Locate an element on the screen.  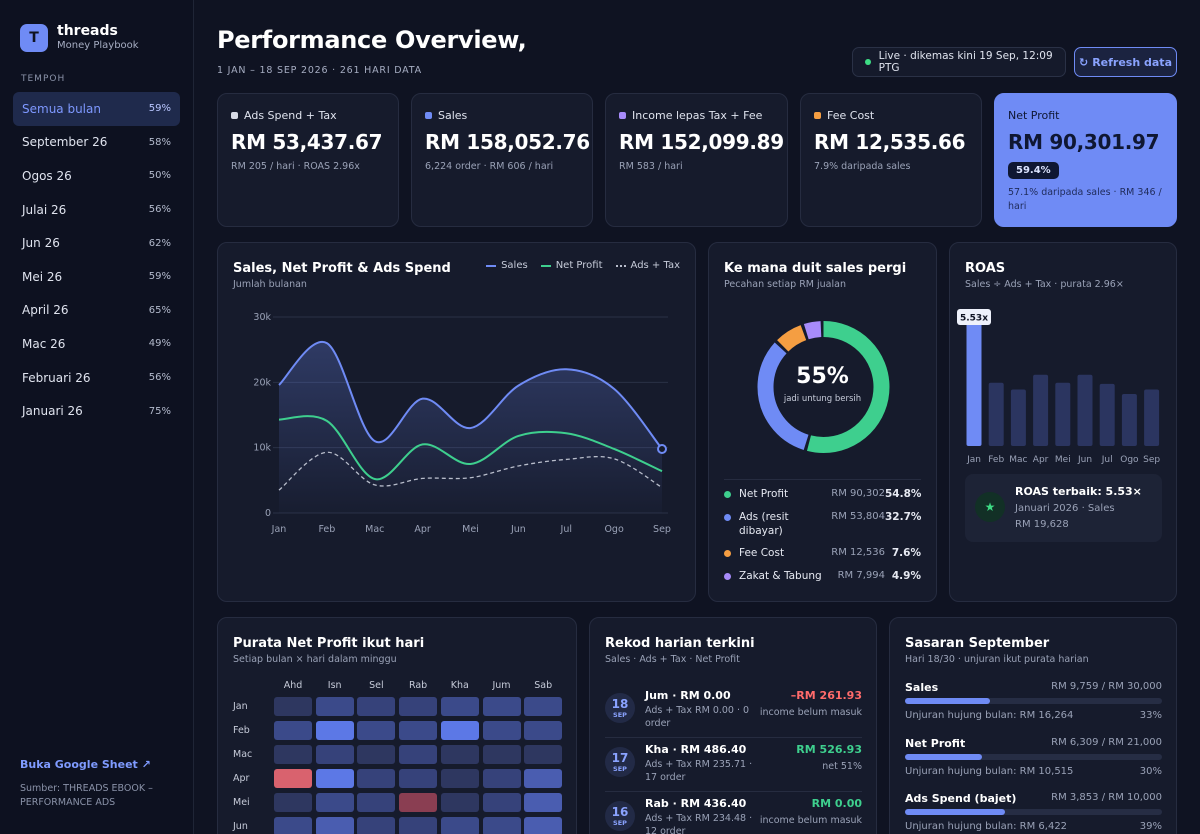
period-label: Julai 26 is located at coordinates (44, 209).